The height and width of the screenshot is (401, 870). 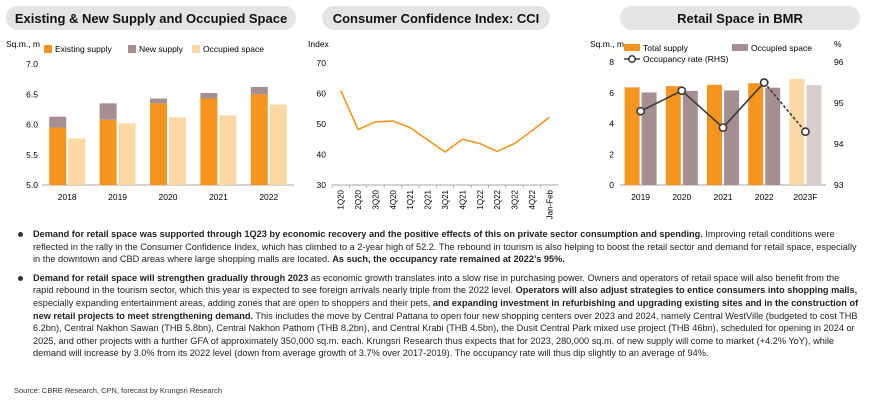 What do you see at coordinates (702, 105) in the screenshot?
I see `occupancy-rate-line` at bounding box center [702, 105].